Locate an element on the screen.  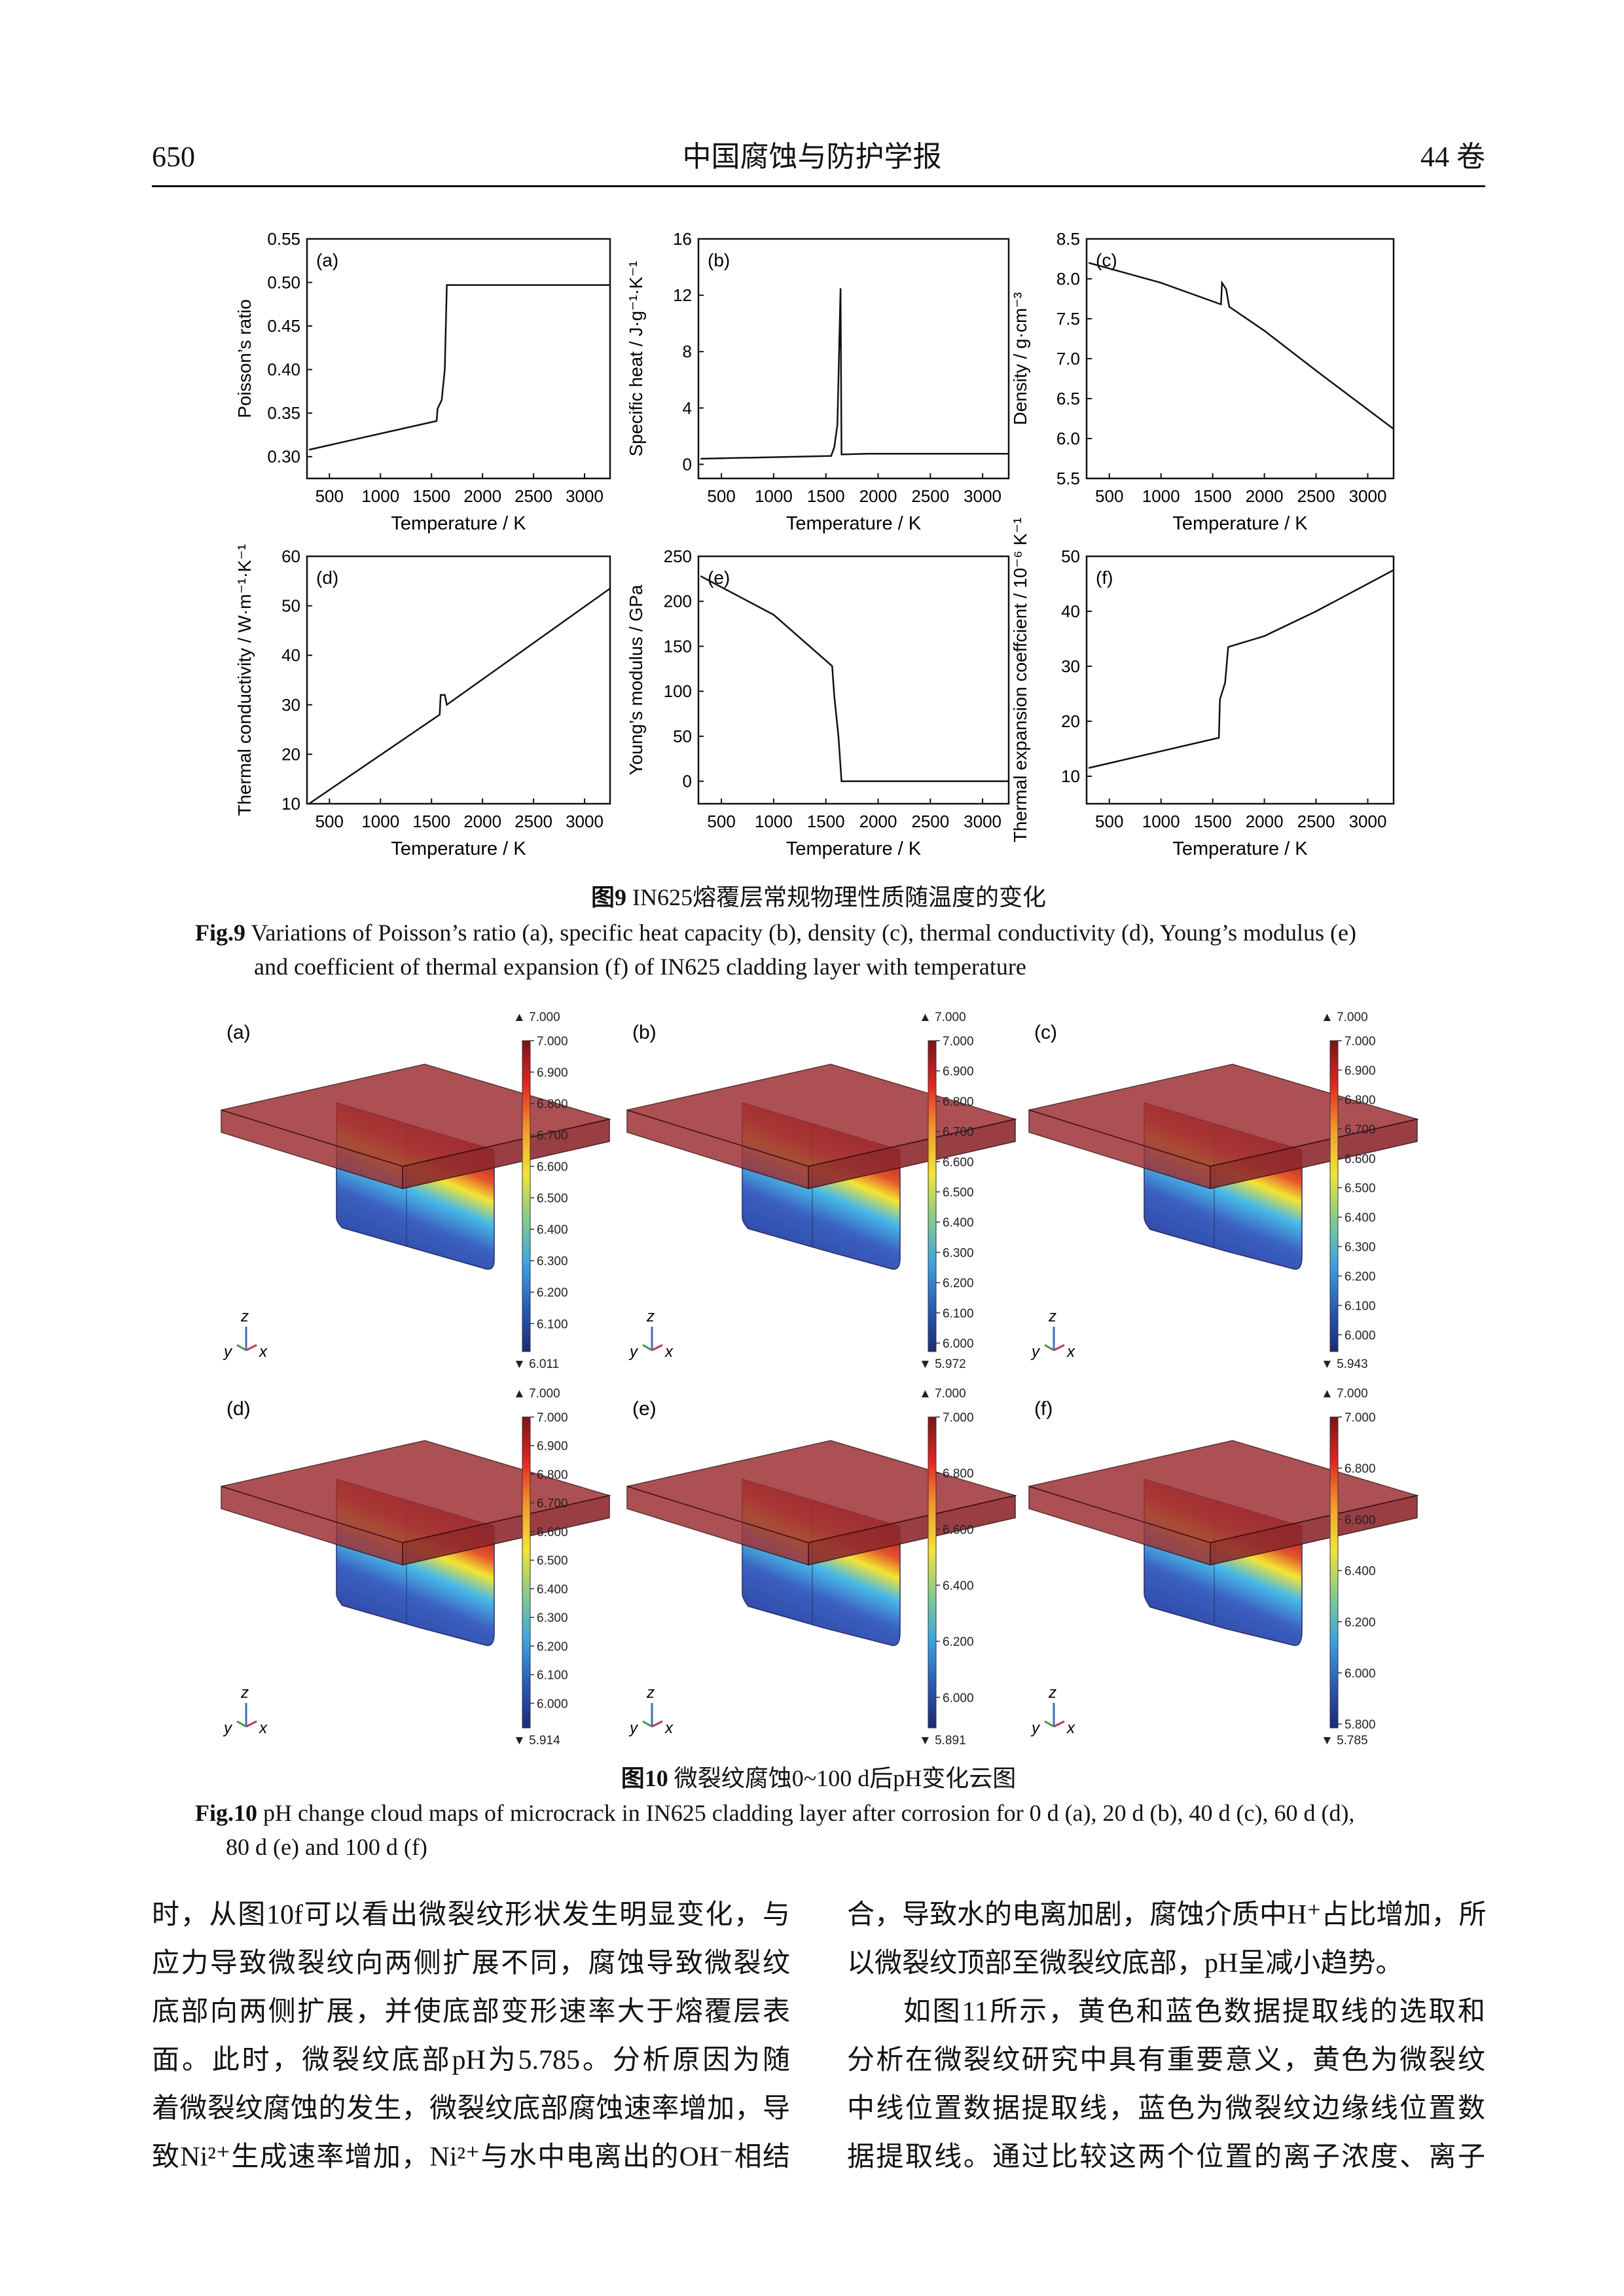
y-tick-label: 8.0 is located at coordinates (1068, 279).